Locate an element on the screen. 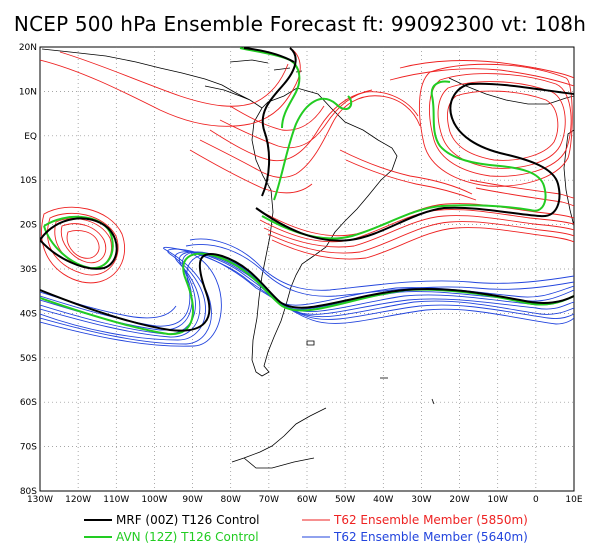 This screenshot has width=600, height=560. lat-tick-label: 60S is located at coordinates (28, 403).